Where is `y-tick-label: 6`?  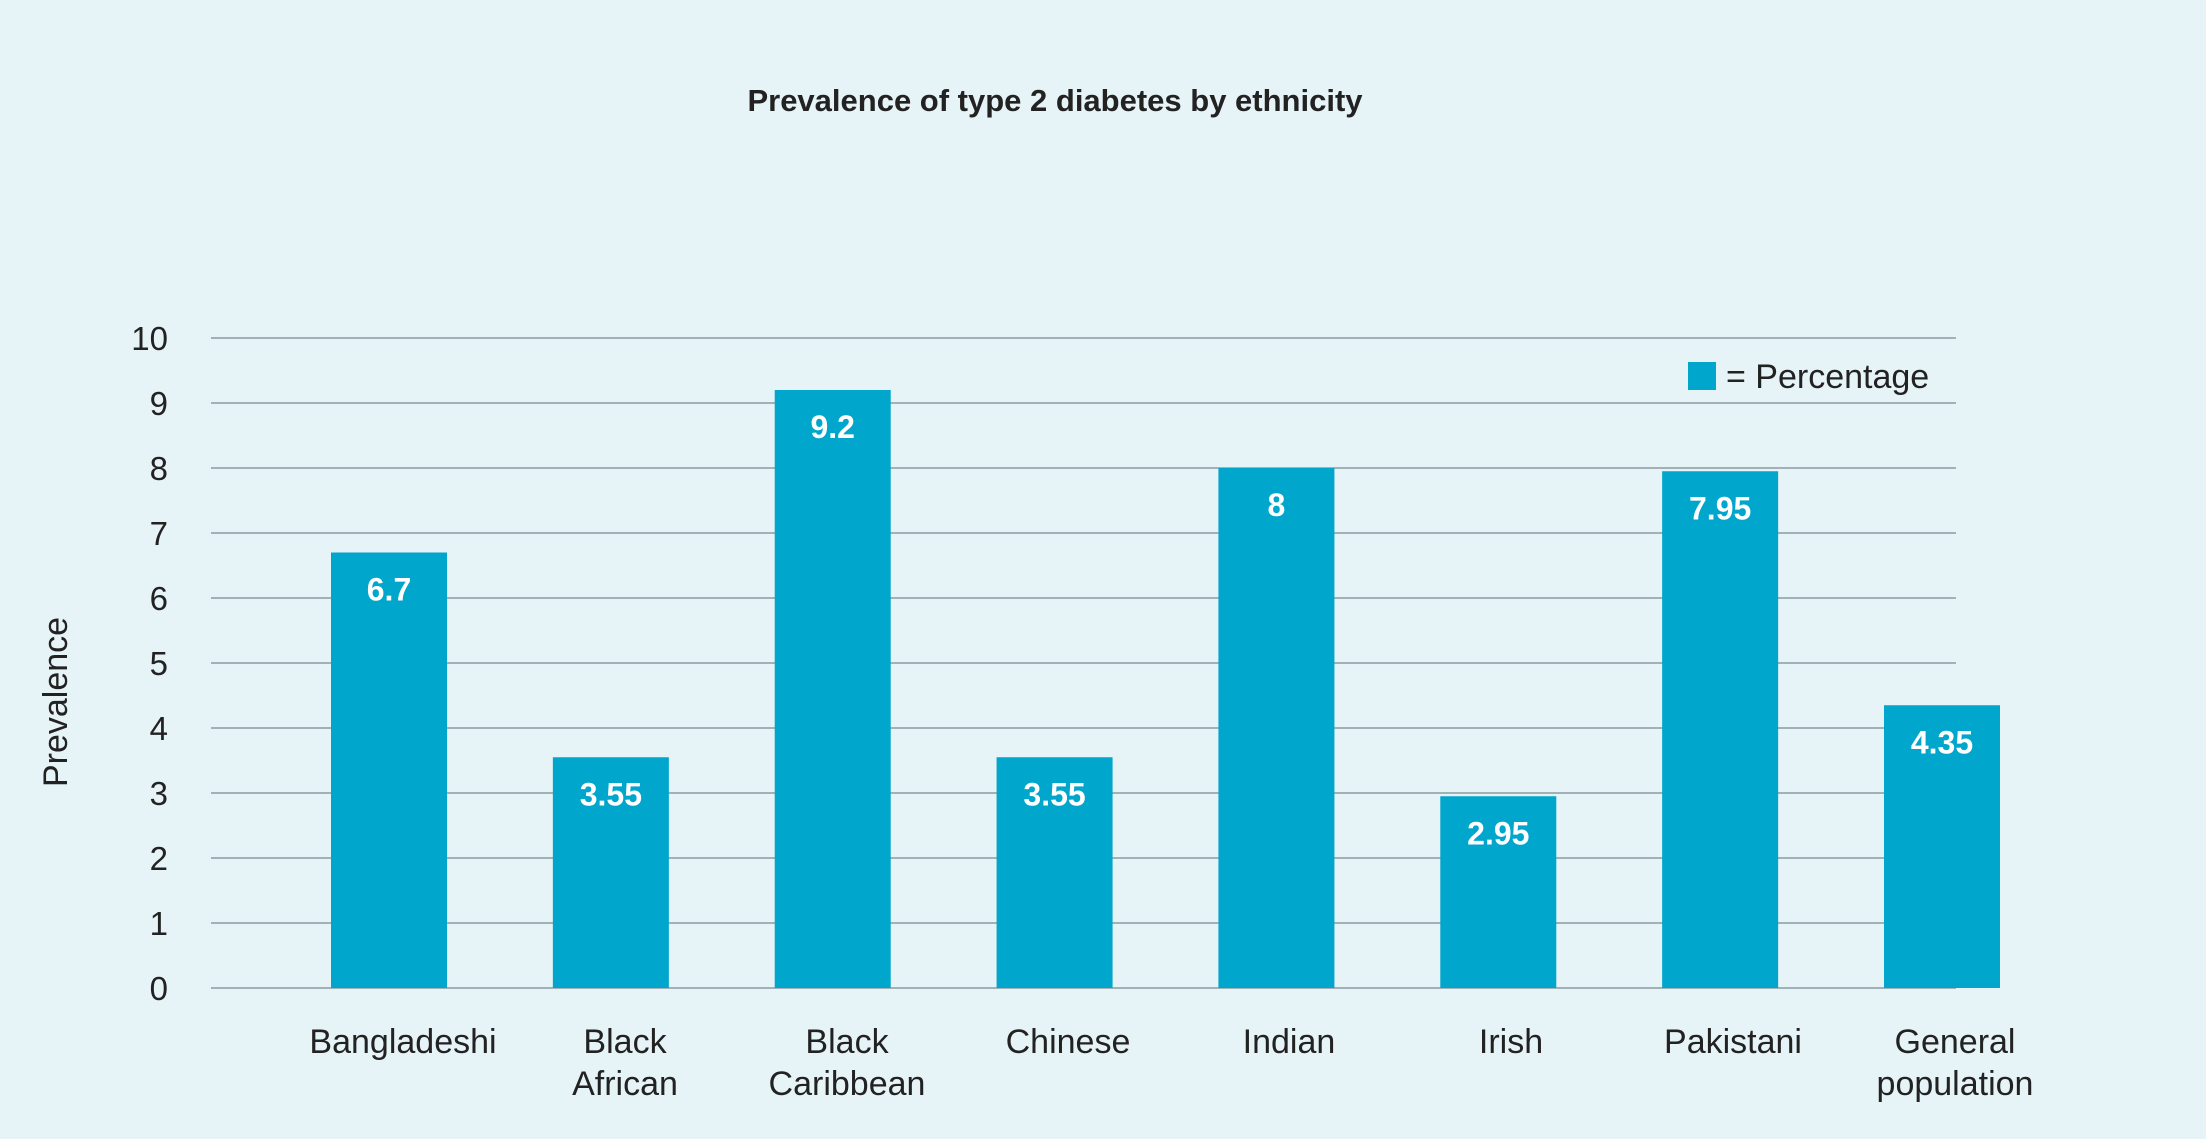
y-tick-label: 6 is located at coordinates (159, 598).